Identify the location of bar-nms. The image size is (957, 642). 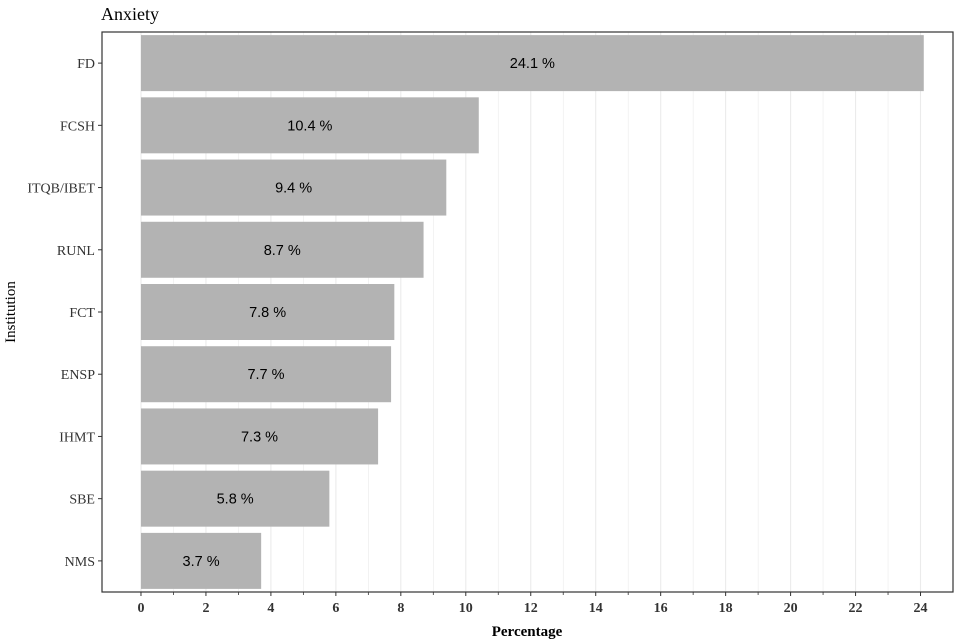
(201, 560).